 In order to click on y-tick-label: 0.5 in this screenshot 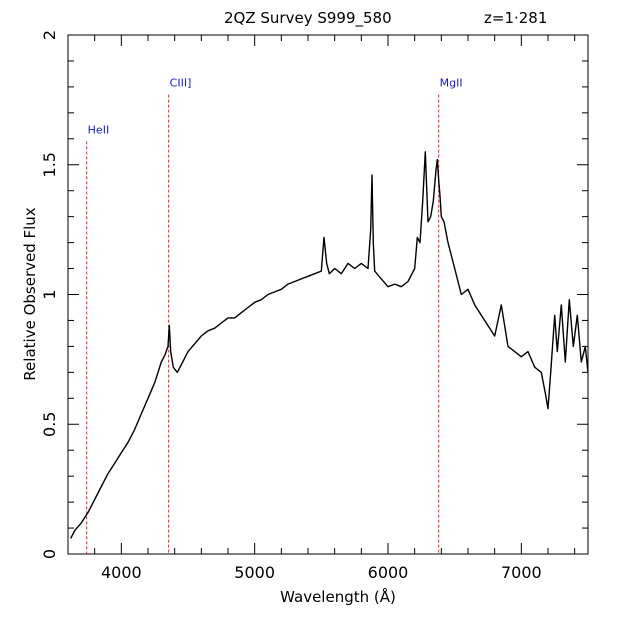, I will do `click(49, 424)`.